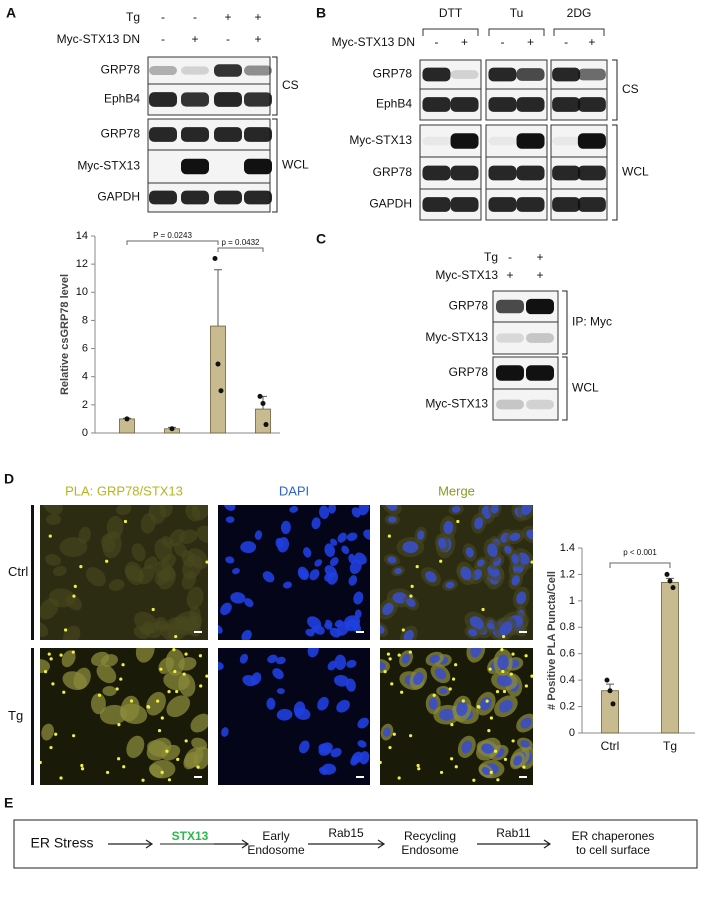 The width and height of the screenshot is (705, 902). What do you see at coordinates (373, 42) in the screenshot?
I see `condition-label: Myc-STX13 DN` at bounding box center [373, 42].